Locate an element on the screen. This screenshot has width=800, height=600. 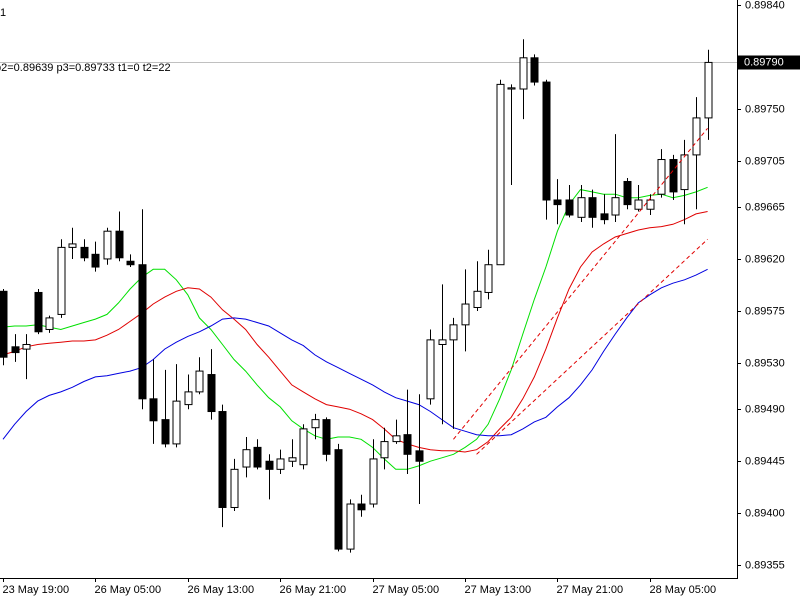
indicator-text: p2=0.89639 p3=0.89733 t1=0 t2=22 is located at coordinates (85, 68).